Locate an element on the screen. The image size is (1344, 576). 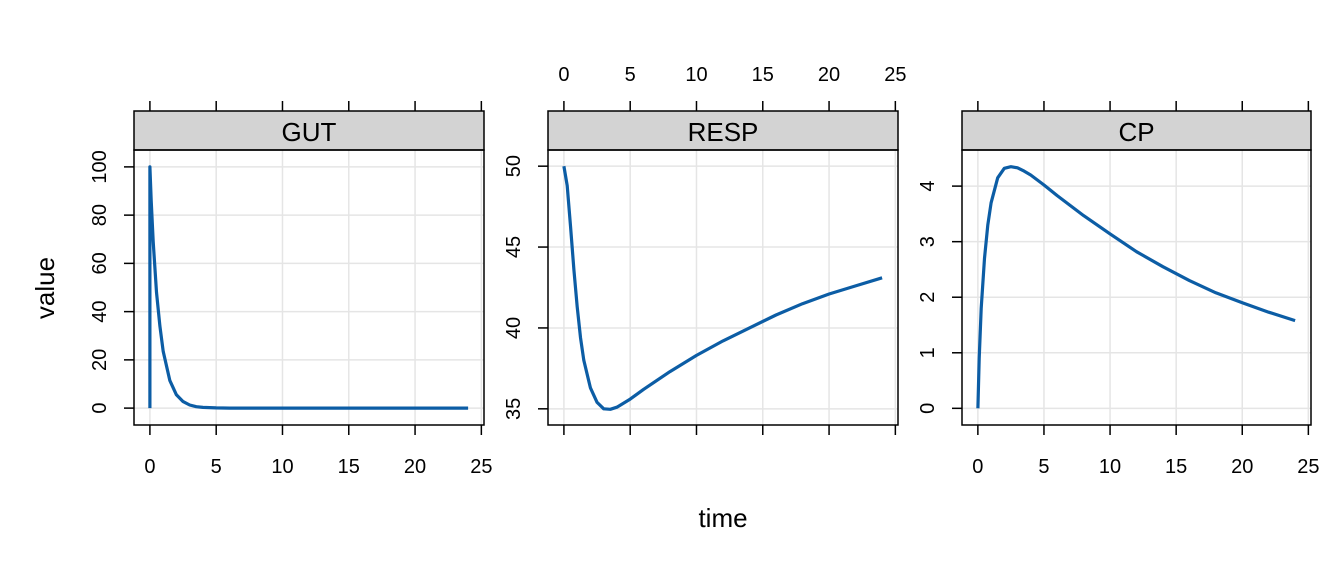
strip-cp is located at coordinates (1136, 130).